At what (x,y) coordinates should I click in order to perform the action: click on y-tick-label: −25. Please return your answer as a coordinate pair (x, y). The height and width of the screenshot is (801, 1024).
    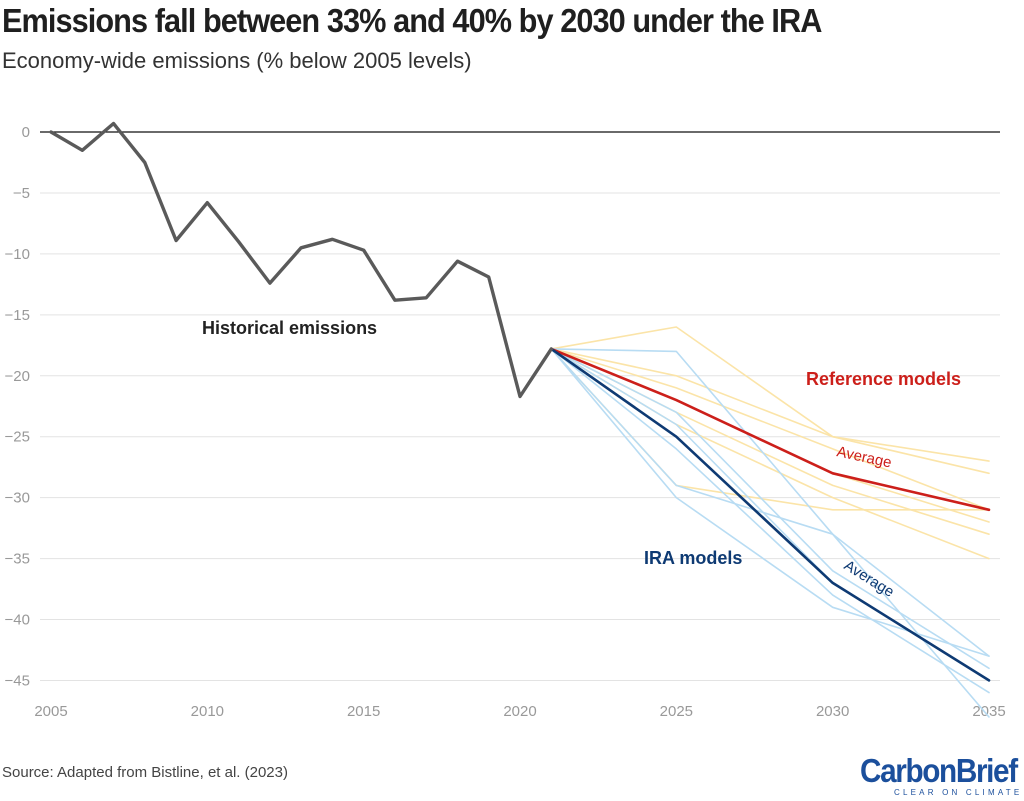
    Looking at the image, I should click on (17, 437).